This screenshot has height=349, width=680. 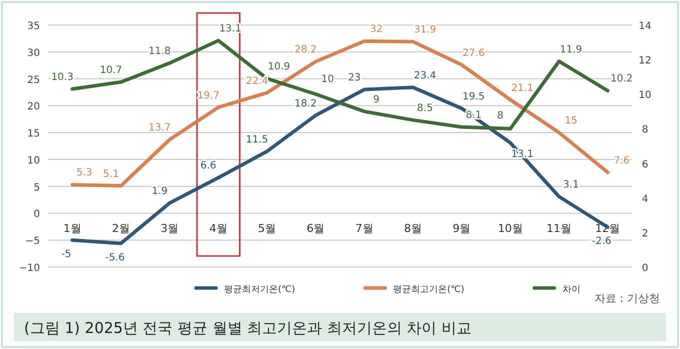 What do you see at coordinates (62, 77) in the screenshot?
I see `data-label: 10.3` at bounding box center [62, 77].